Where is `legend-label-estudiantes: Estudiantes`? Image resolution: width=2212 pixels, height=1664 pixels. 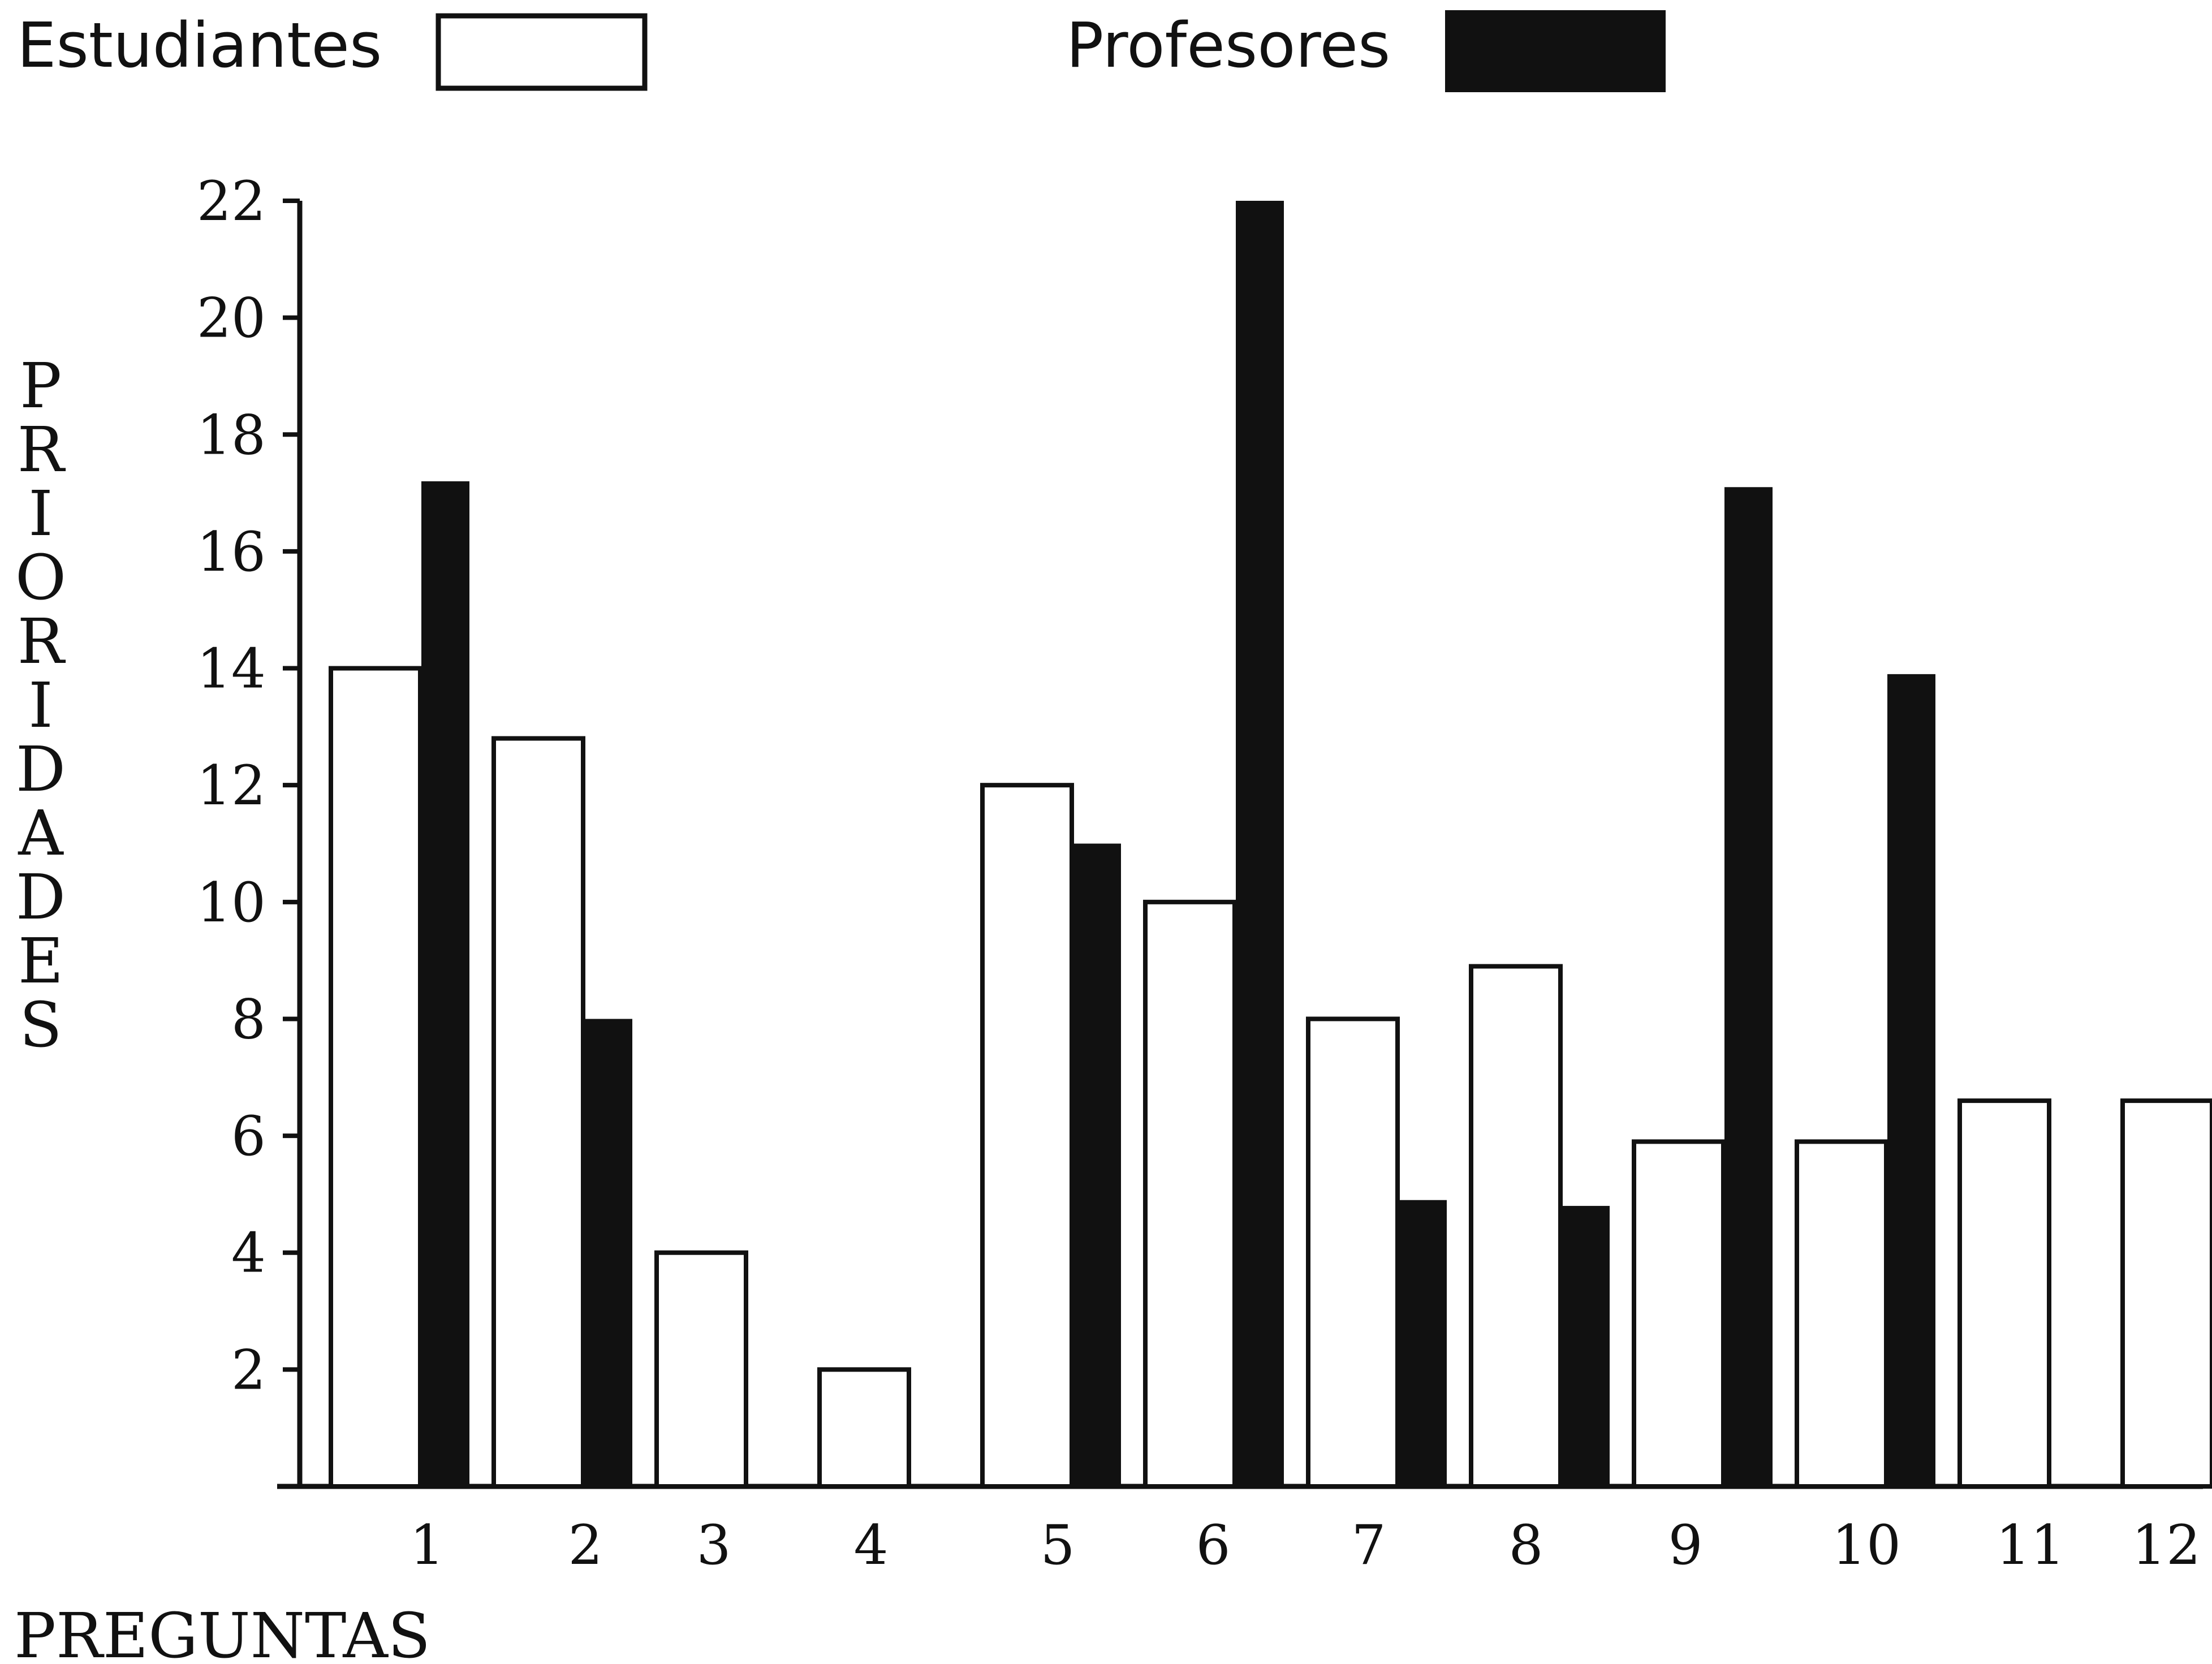
legend-label-estudiantes: Estudiantes is located at coordinates (199, 45).